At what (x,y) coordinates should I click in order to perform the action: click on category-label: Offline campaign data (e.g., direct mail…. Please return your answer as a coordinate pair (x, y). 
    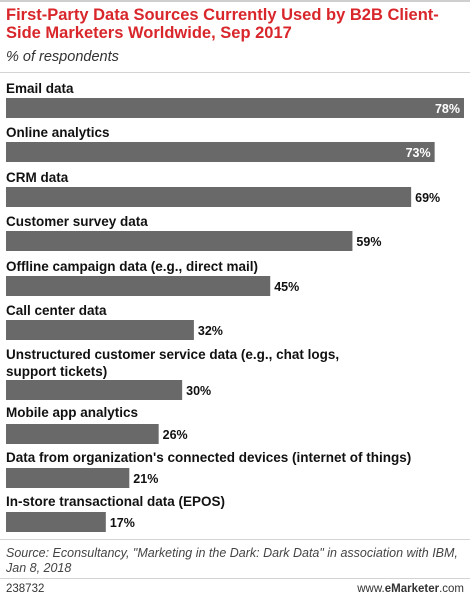
    Looking at the image, I should click on (132, 266).